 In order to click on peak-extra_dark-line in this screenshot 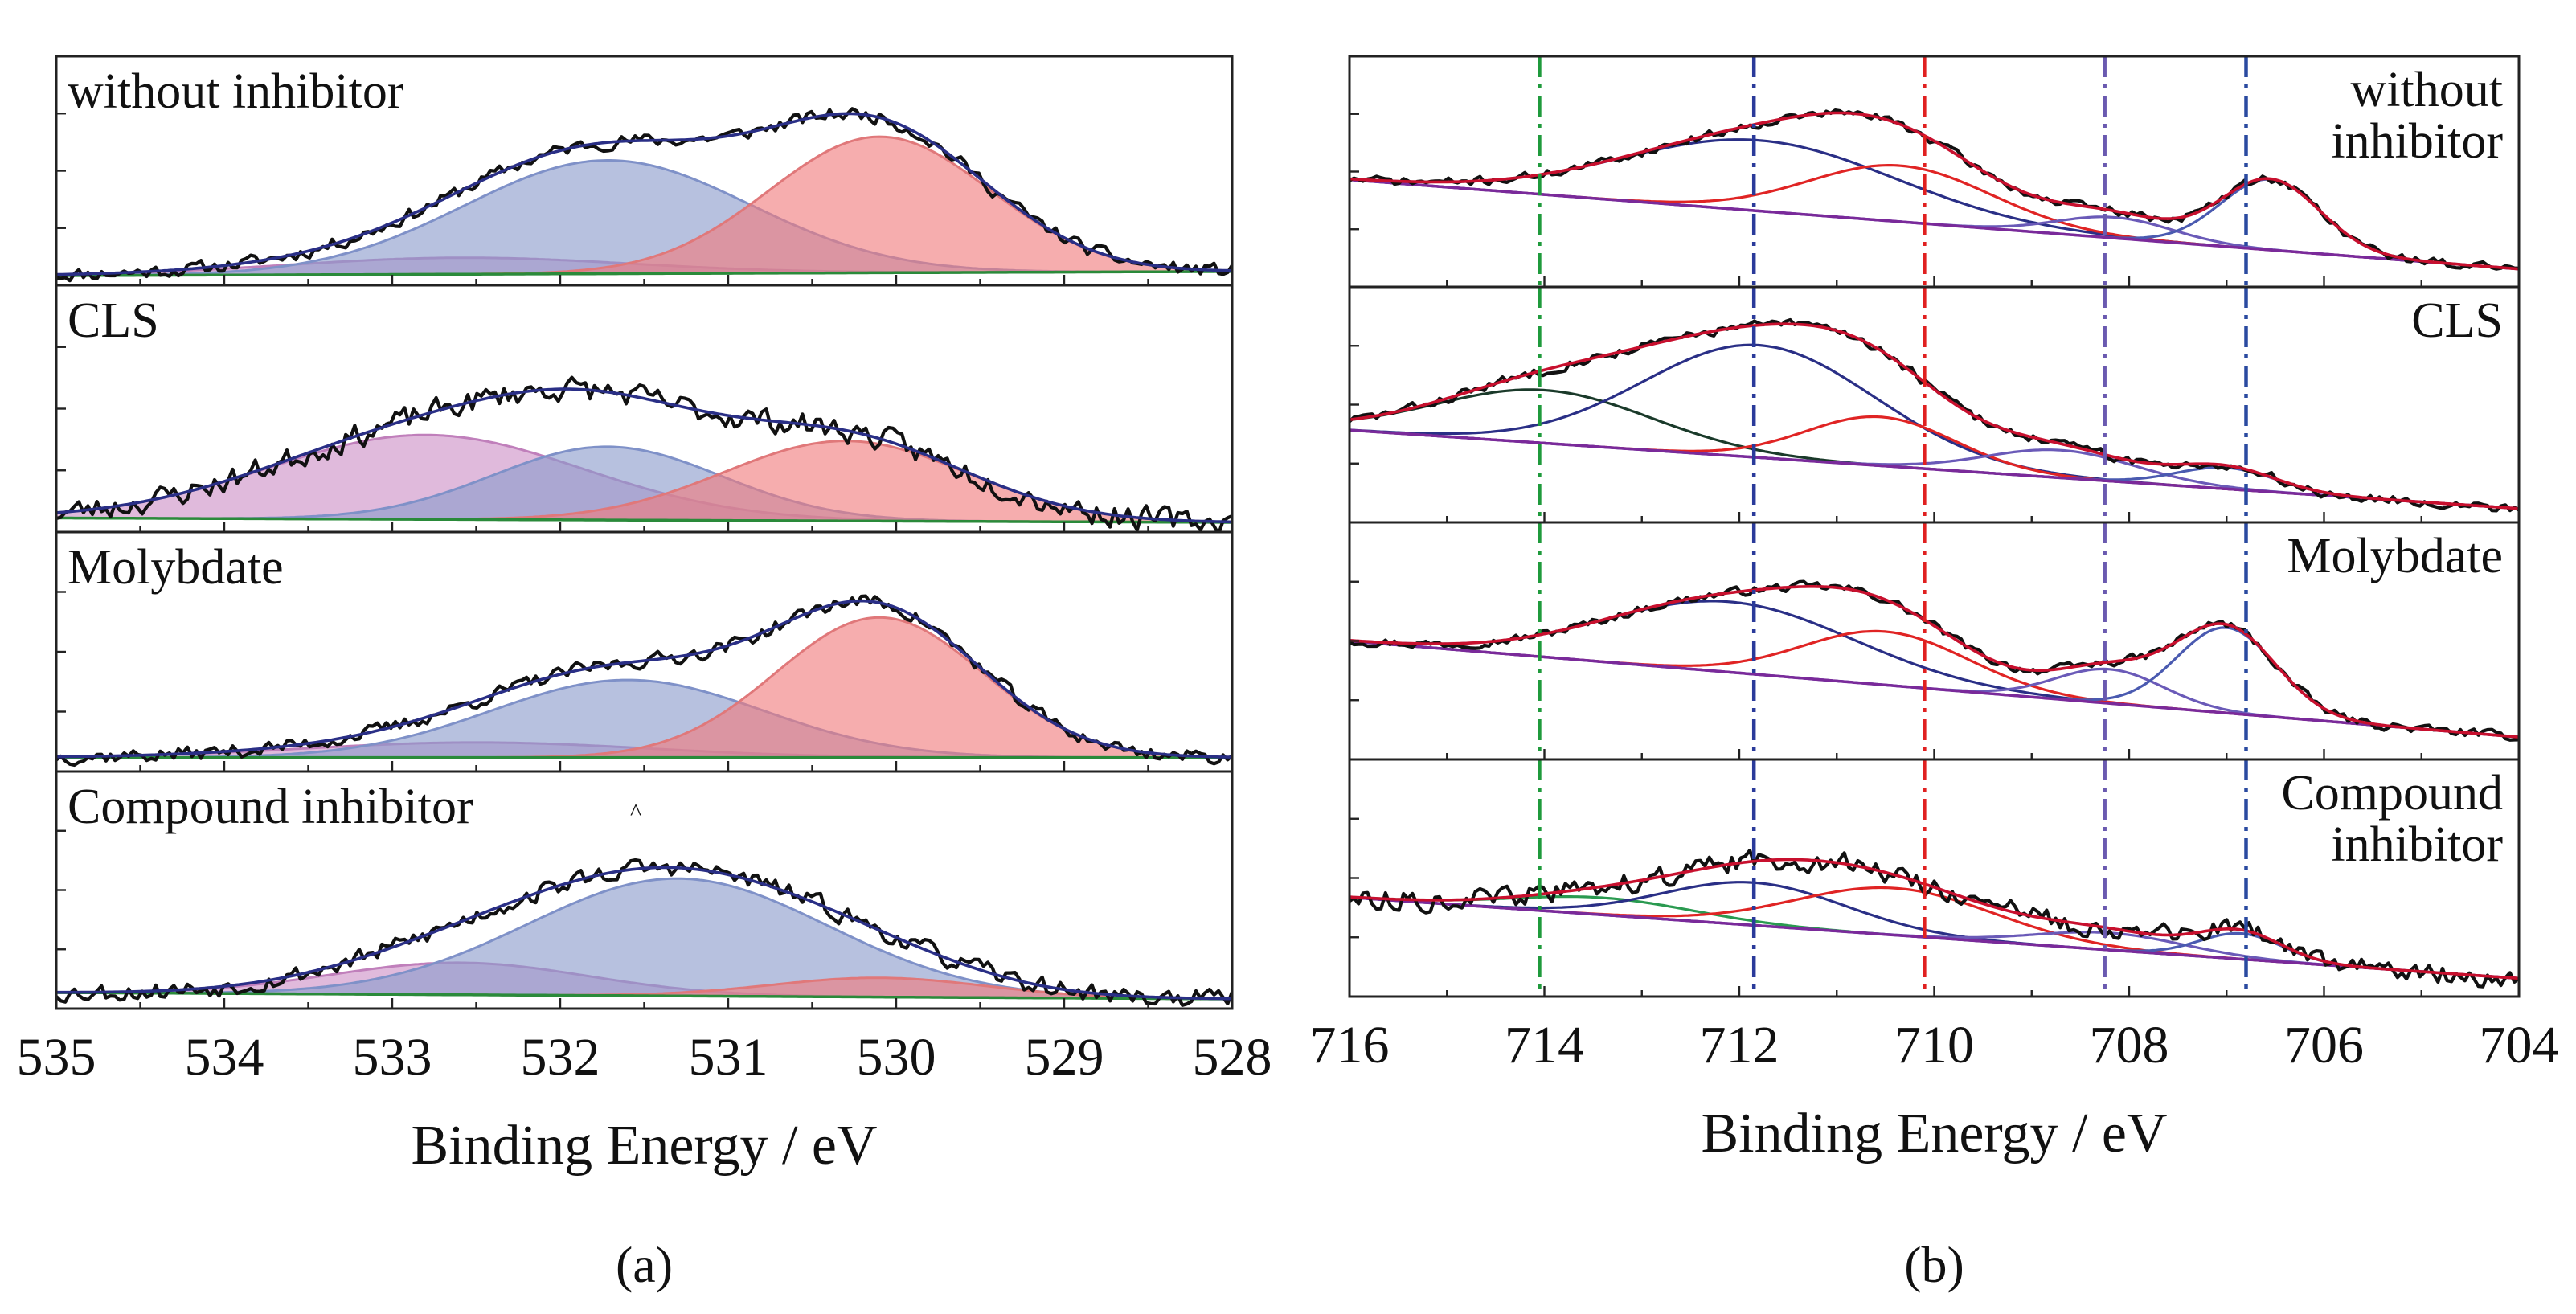, I will do `click(1934, 449)`.